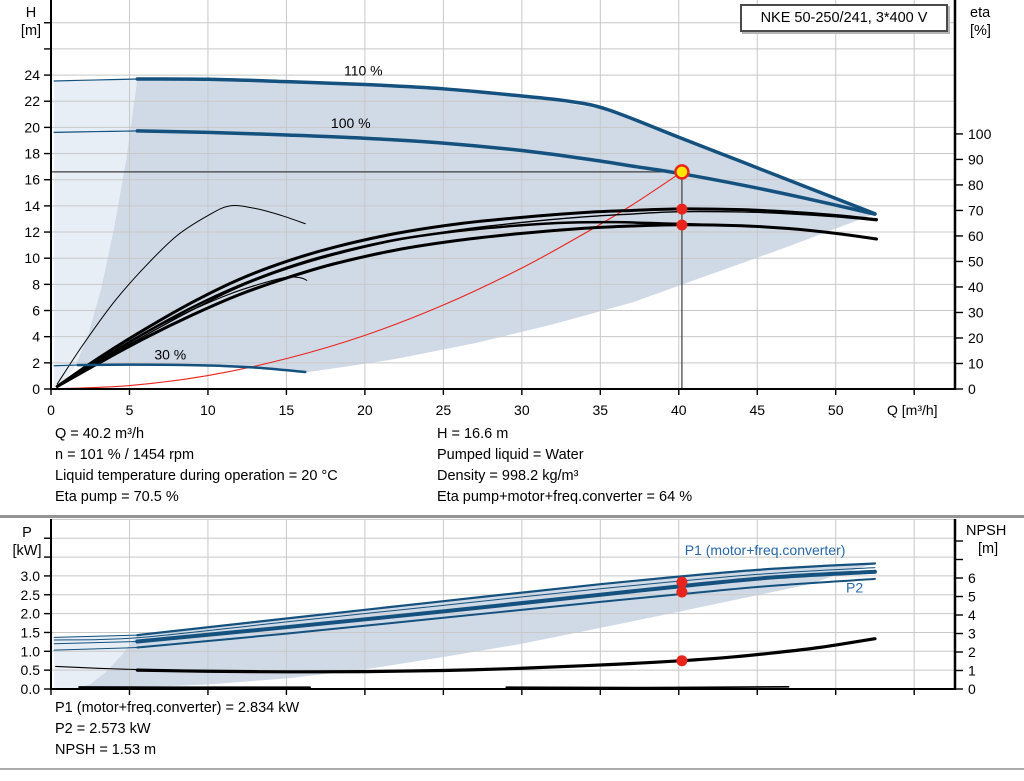  I want to click on y-right-tick-label: 1, so click(972, 671).